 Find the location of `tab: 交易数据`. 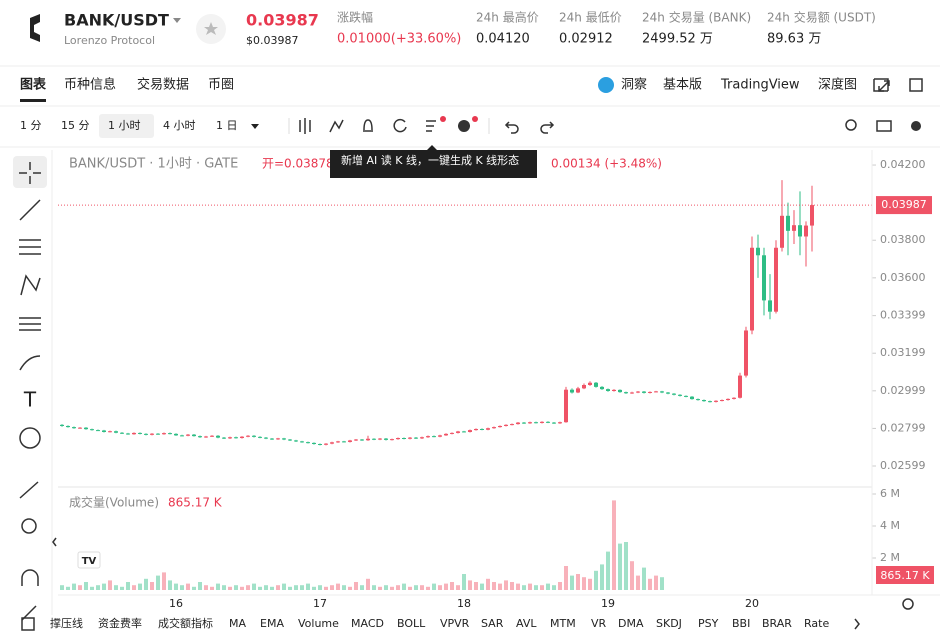

tab: 交易数据 is located at coordinates (163, 85).